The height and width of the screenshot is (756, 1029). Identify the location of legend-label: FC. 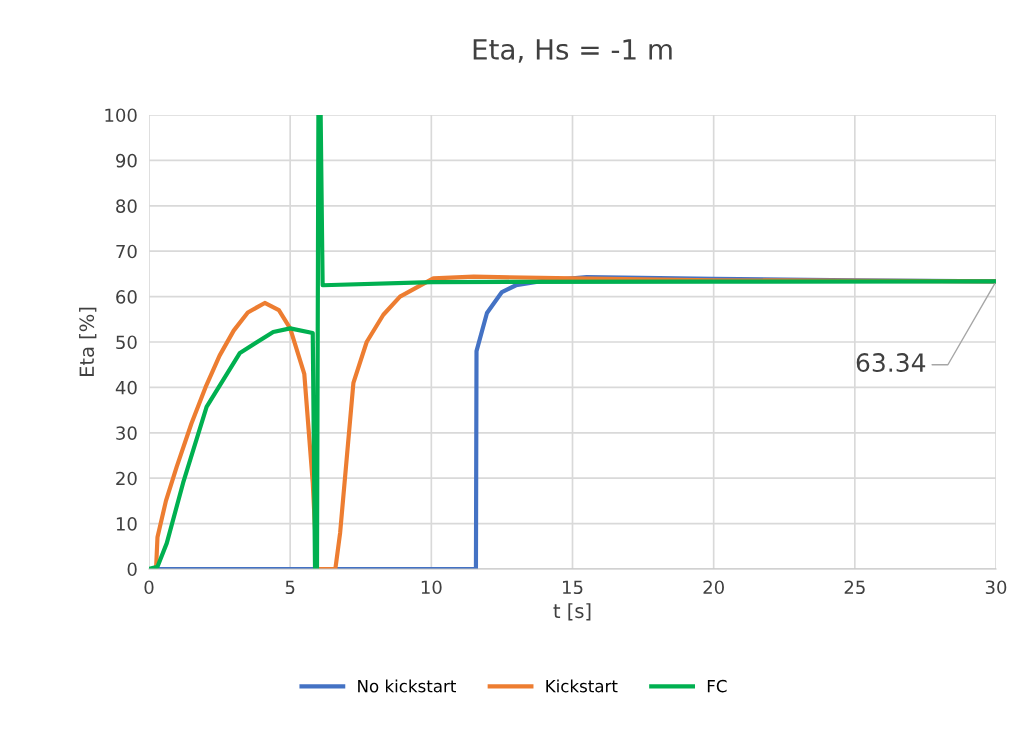
(717, 686).